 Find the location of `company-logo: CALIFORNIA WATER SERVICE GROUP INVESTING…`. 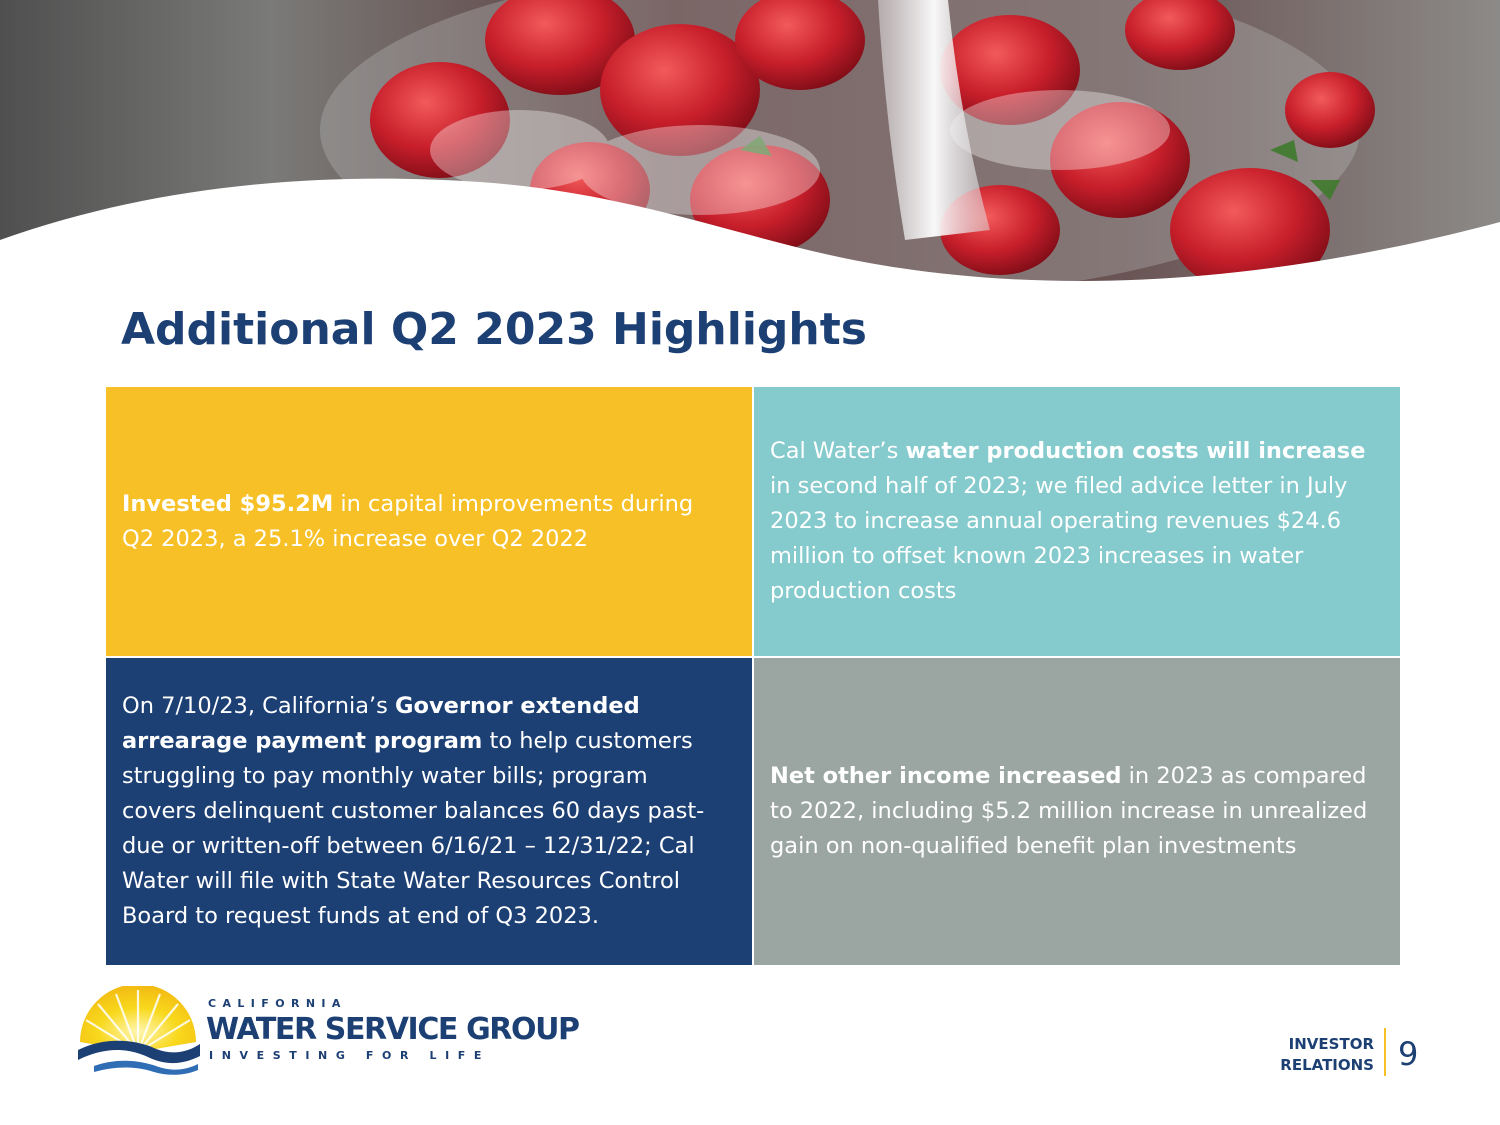

company-logo: CALIFORNIA WATER SERVICE GROUP INVESTING… is located at coordinates (336, 1031).